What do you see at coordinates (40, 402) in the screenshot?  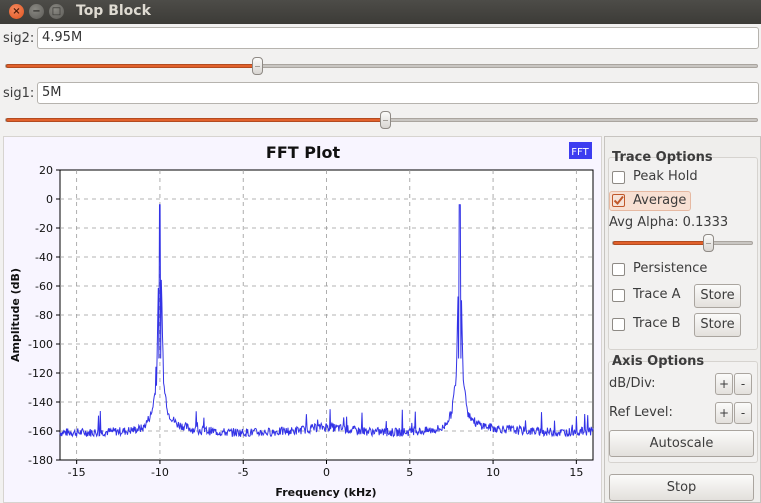 I see `y-tick-label: -140` at bounding box center [40, 402].